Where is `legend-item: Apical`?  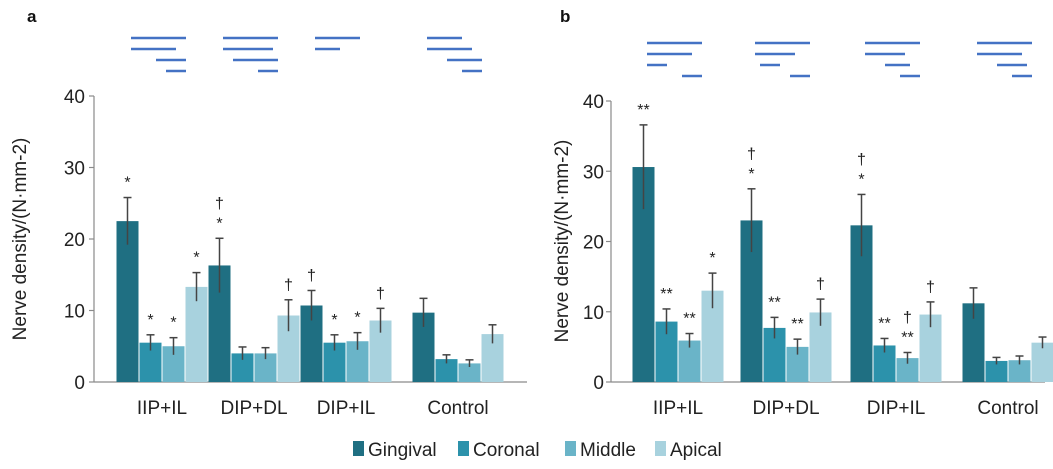
legend-item: Apical is located at coordinates (688, 450).